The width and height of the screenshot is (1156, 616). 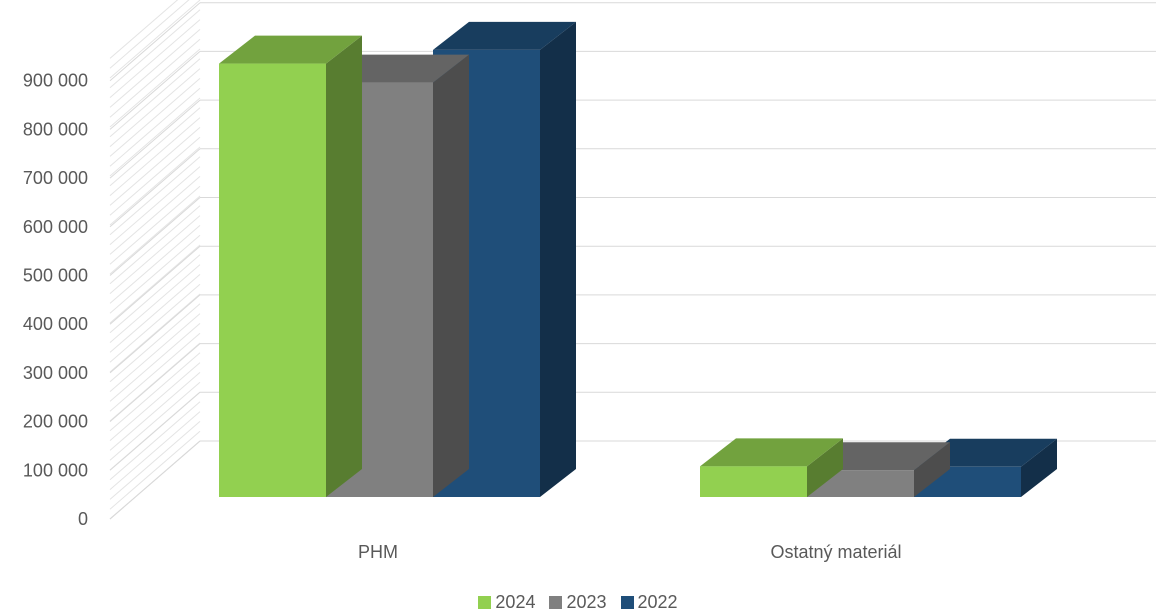 I want to click on legend-label: 2022, so click(x=657, y=602).